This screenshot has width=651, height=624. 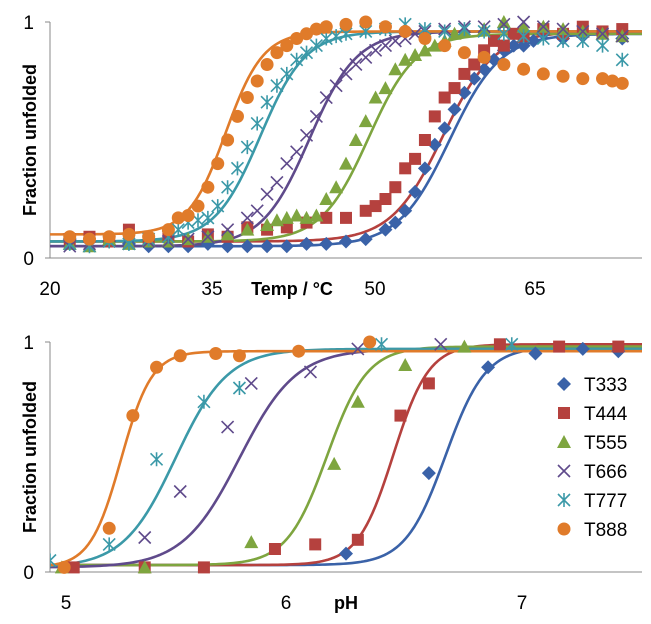 I want to click on x-tick-label: 5, so click(x=66, y=603).